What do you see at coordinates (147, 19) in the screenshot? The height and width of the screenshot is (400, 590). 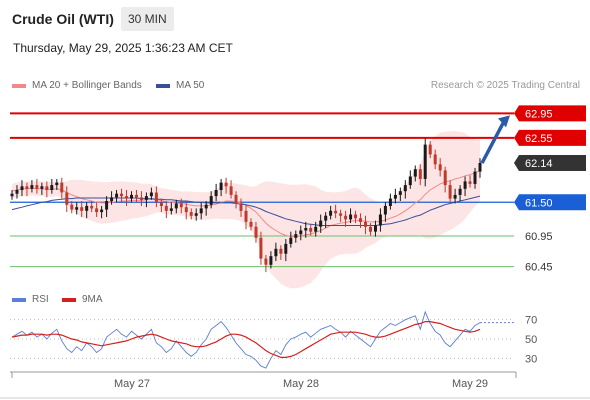 I see `interval-button: 30 MIN` at bounding box center [147, 19].